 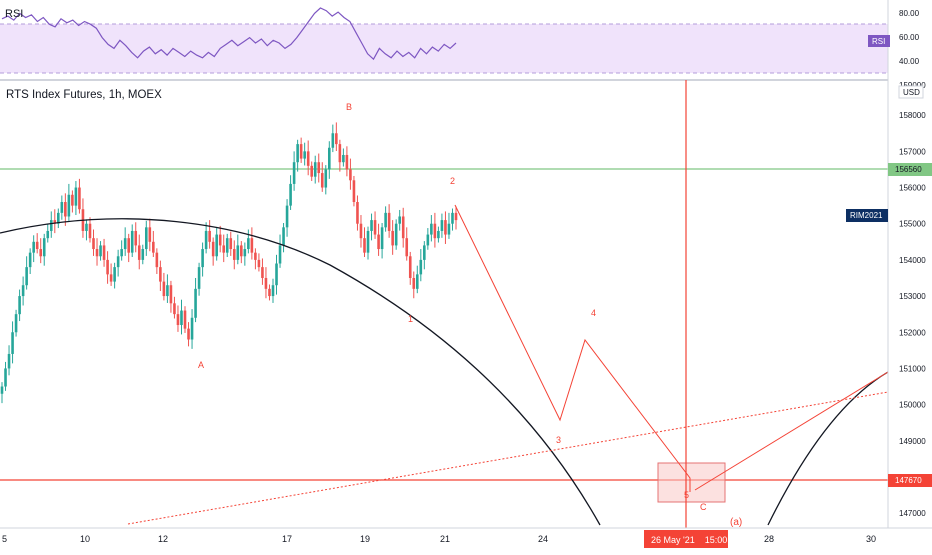 I want to click on rsi-tick-80: 80.00, so click(x=909, y=13).